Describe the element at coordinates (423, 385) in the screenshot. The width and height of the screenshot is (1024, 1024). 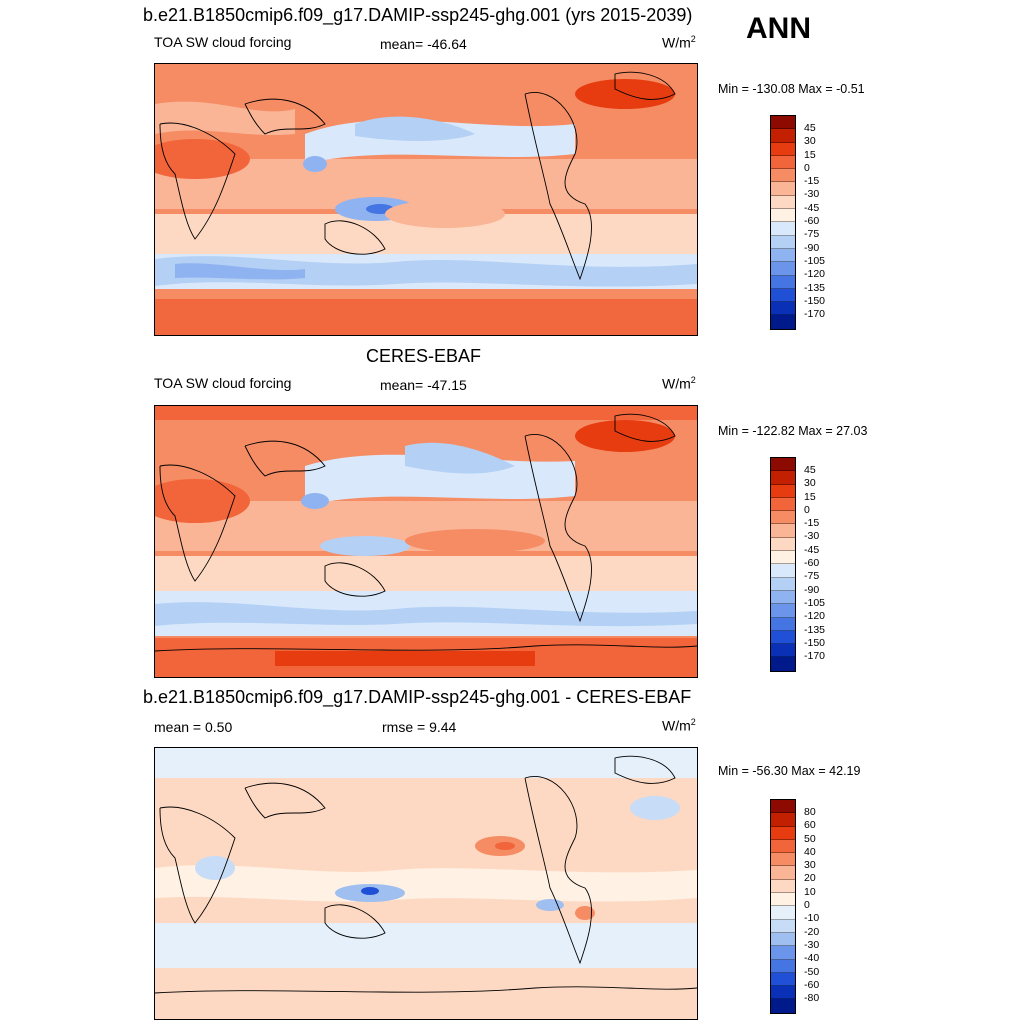
I see `panel-2-mean-label: mean= -47.15` at that location.